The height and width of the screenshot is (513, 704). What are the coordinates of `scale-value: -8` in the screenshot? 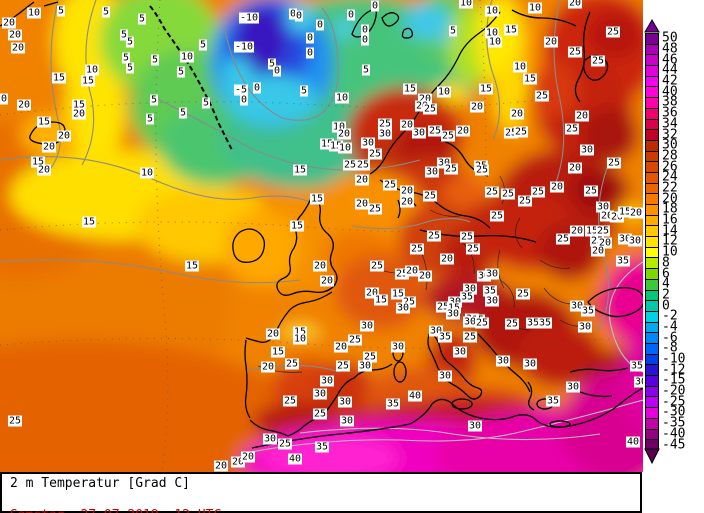 It's located at (670, 348).